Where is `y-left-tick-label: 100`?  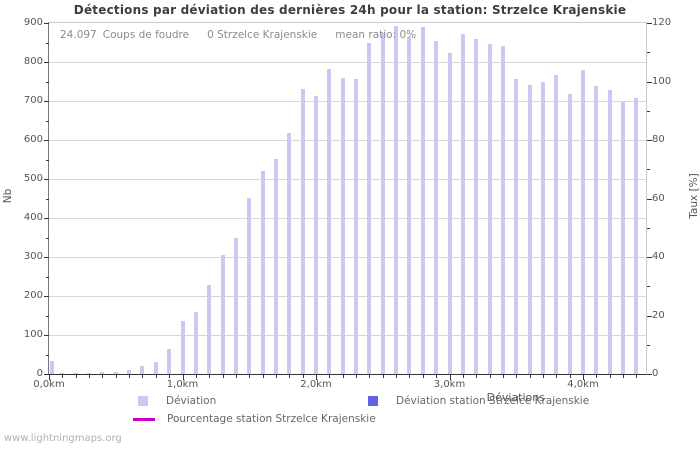
y-left-tick-label: 100 is located at coordinates (33, 334).